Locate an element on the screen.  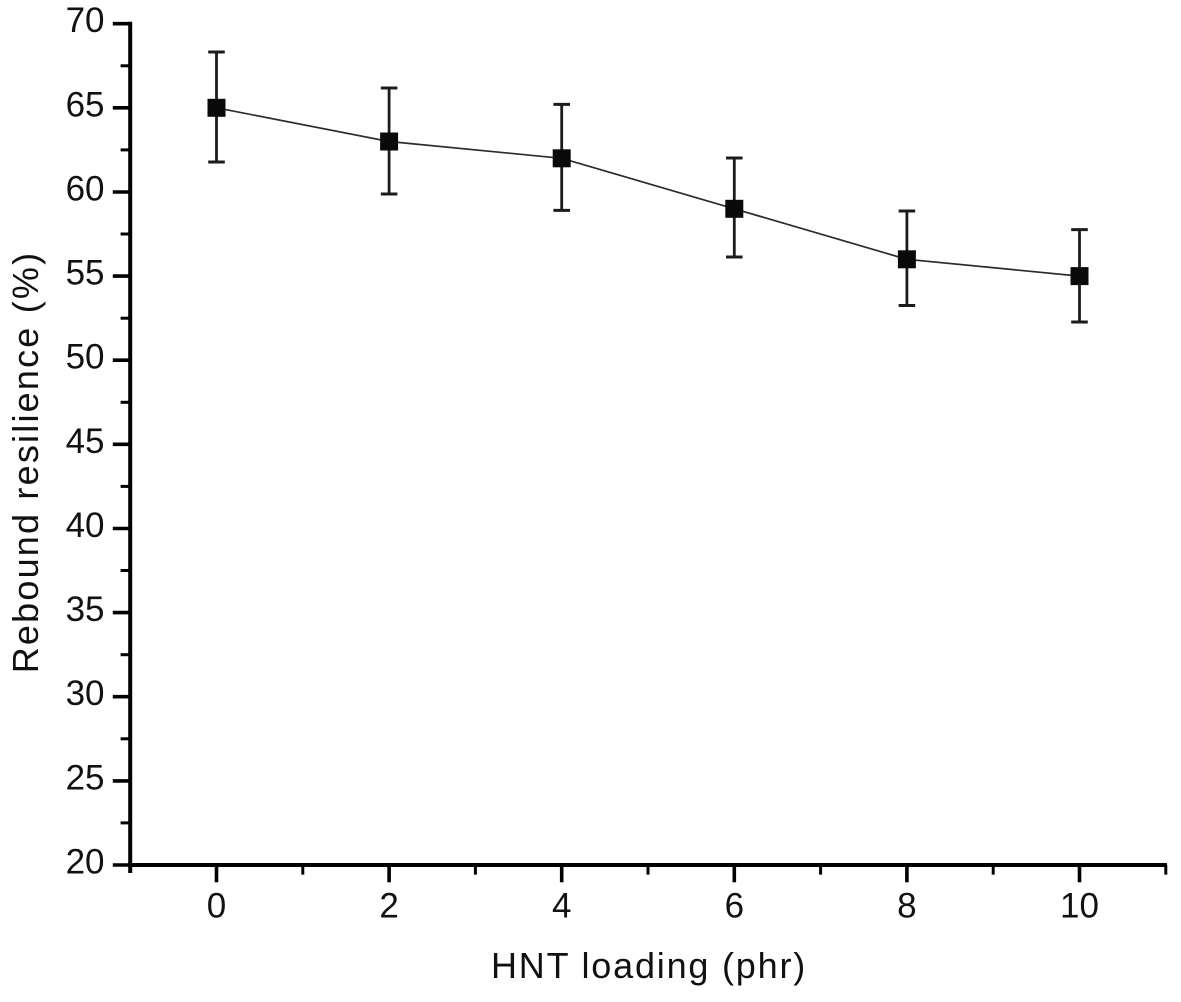
svg-text: 70 is located at coordinates (85, 20).